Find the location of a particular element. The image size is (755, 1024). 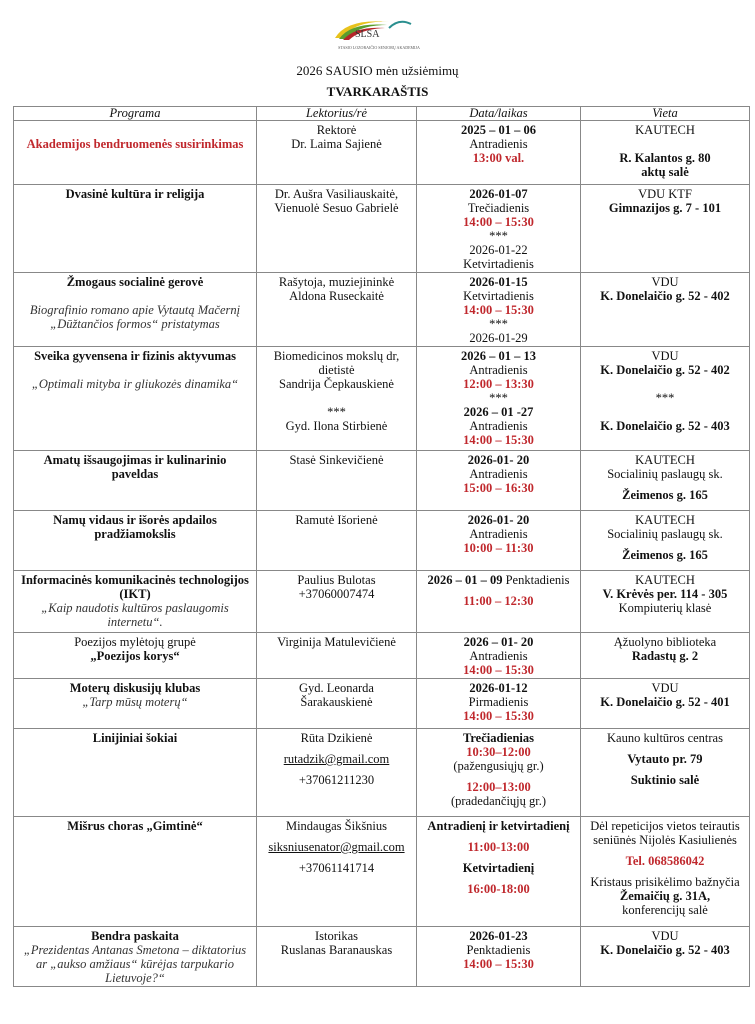

cell-program: Akademijos bendruomenės susirinkimas is located at coordinates (135, 152).